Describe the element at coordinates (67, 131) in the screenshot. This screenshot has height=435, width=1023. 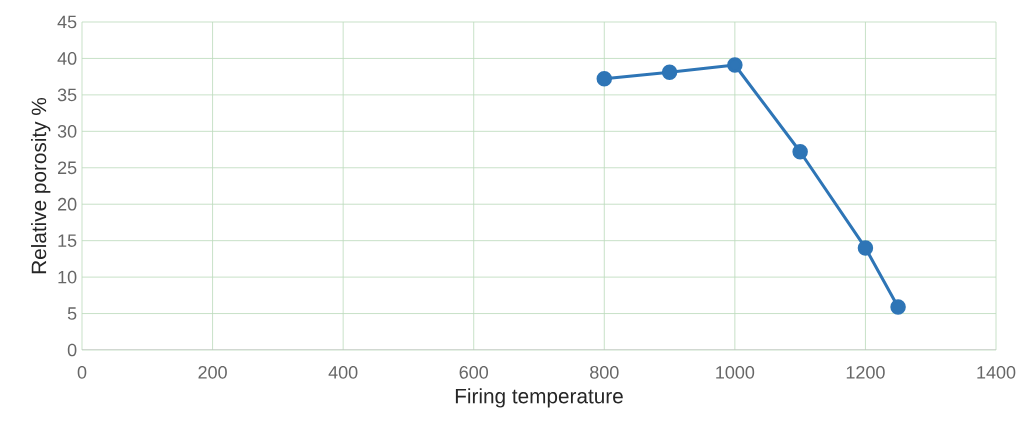
I see `y-tick-label: 30` at that location.